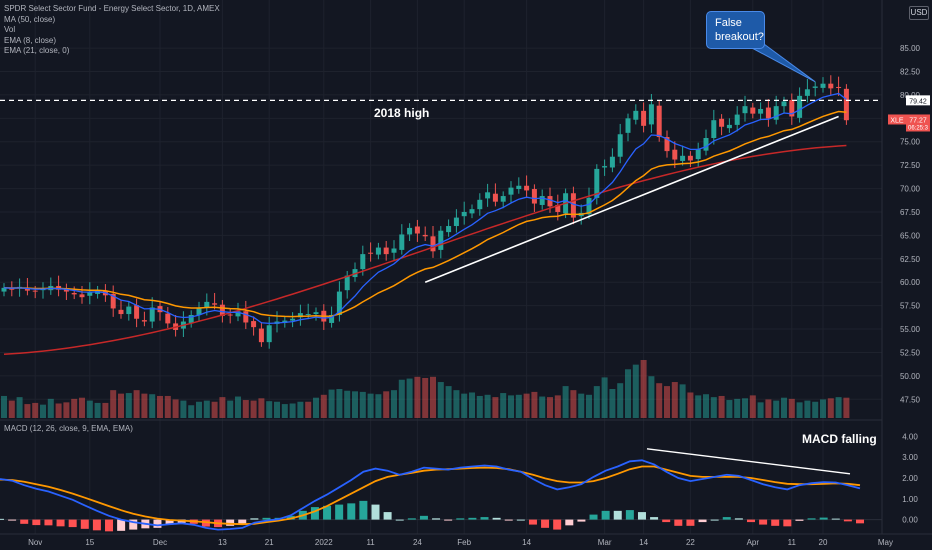 This screenshot has height=550, width=932. I want to click on last-price-text: 77.27, so click(918, 120).